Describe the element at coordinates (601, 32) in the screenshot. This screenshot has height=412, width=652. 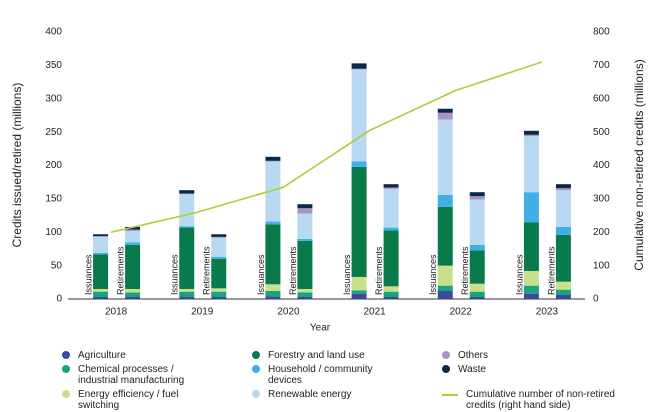
I see `y2-tick-label: 800` at that location.